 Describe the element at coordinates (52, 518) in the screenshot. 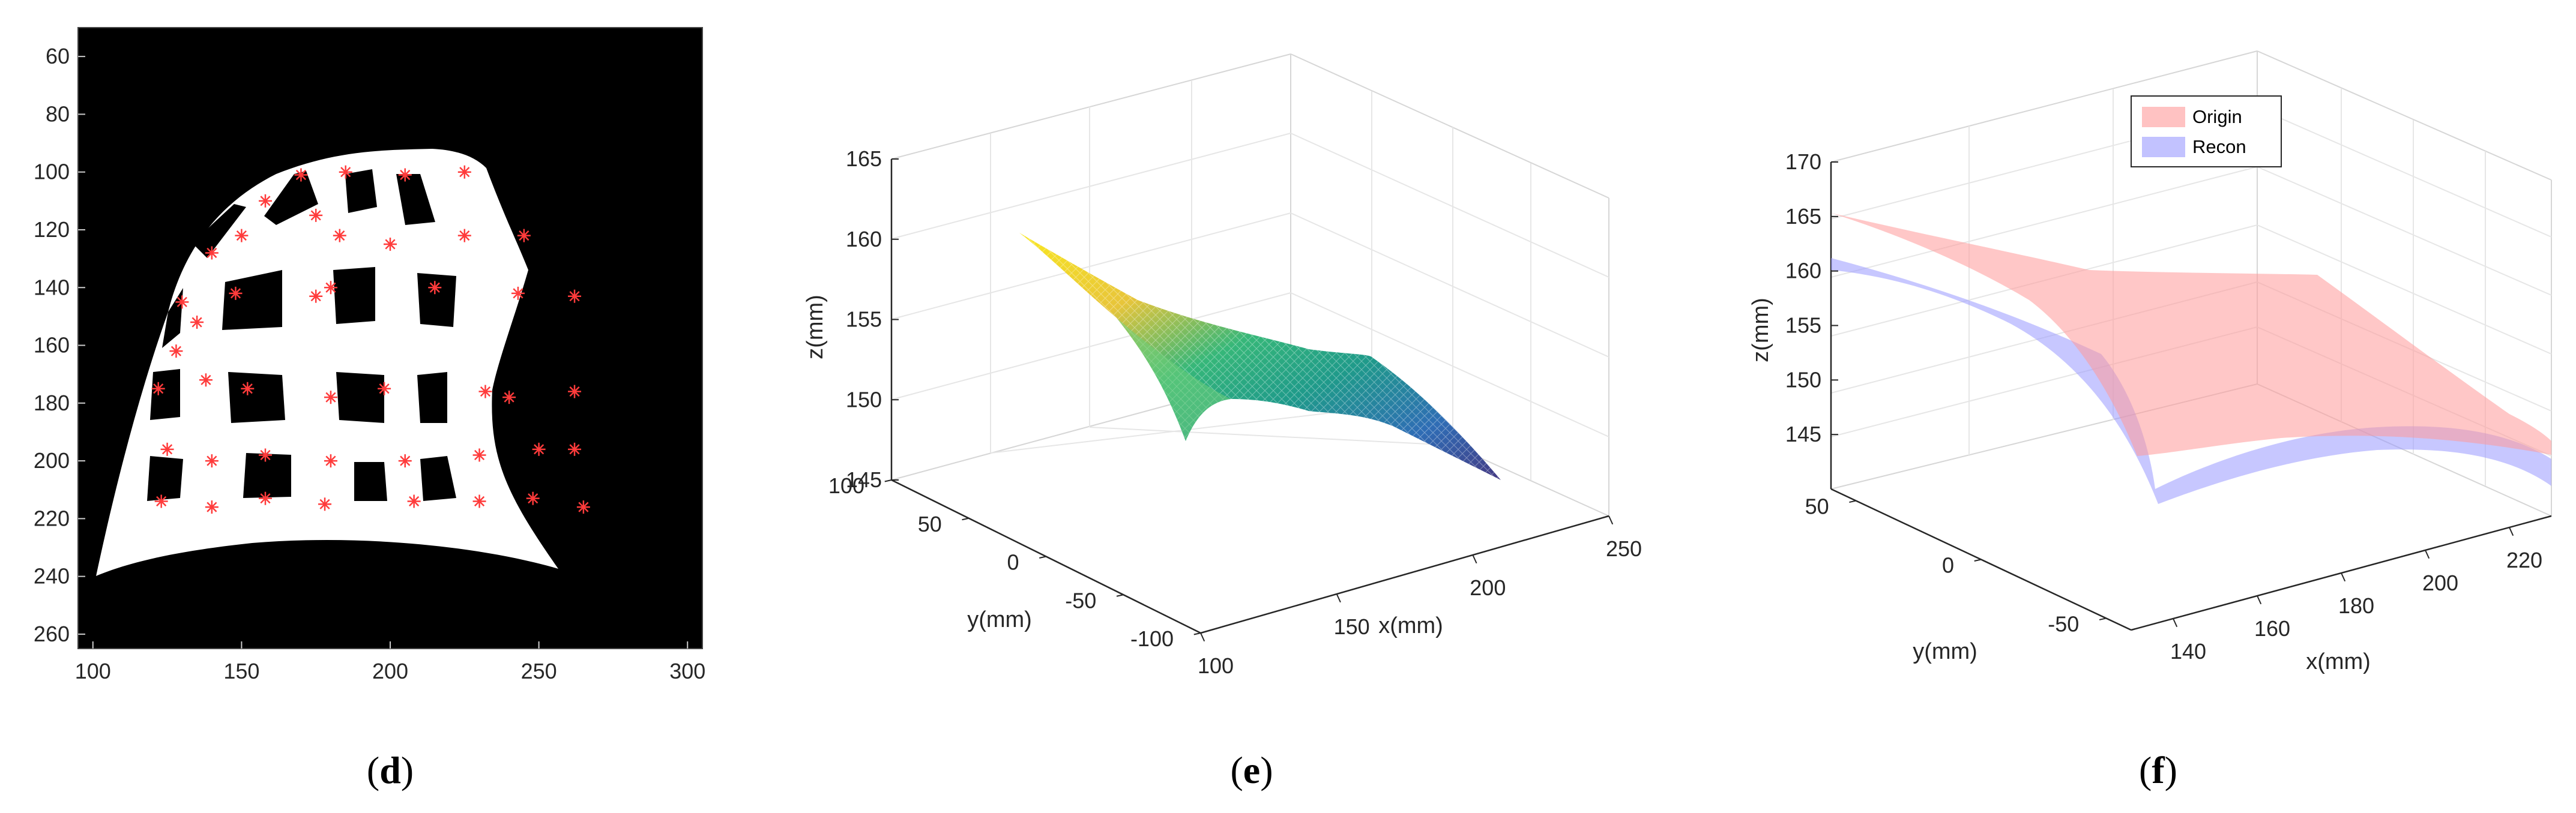

I see `y-tick-label: 220` at that location.